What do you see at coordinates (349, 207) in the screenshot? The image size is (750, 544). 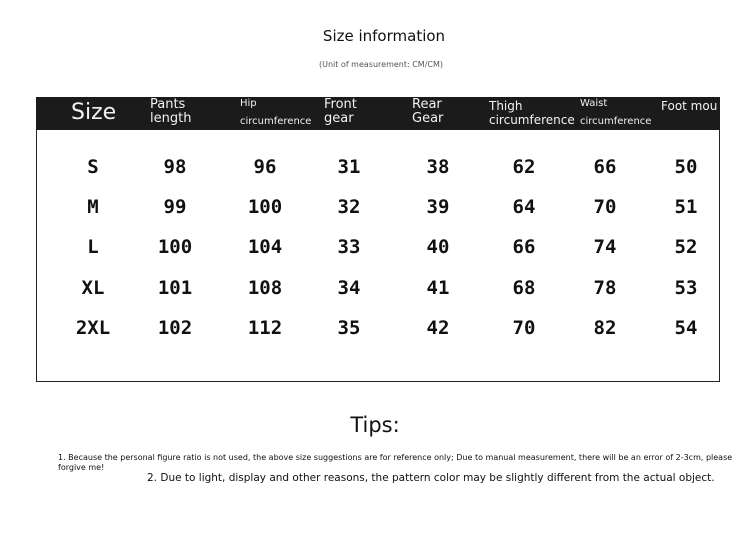 I see `table-cell: 32` at bounding box center [349, 207].